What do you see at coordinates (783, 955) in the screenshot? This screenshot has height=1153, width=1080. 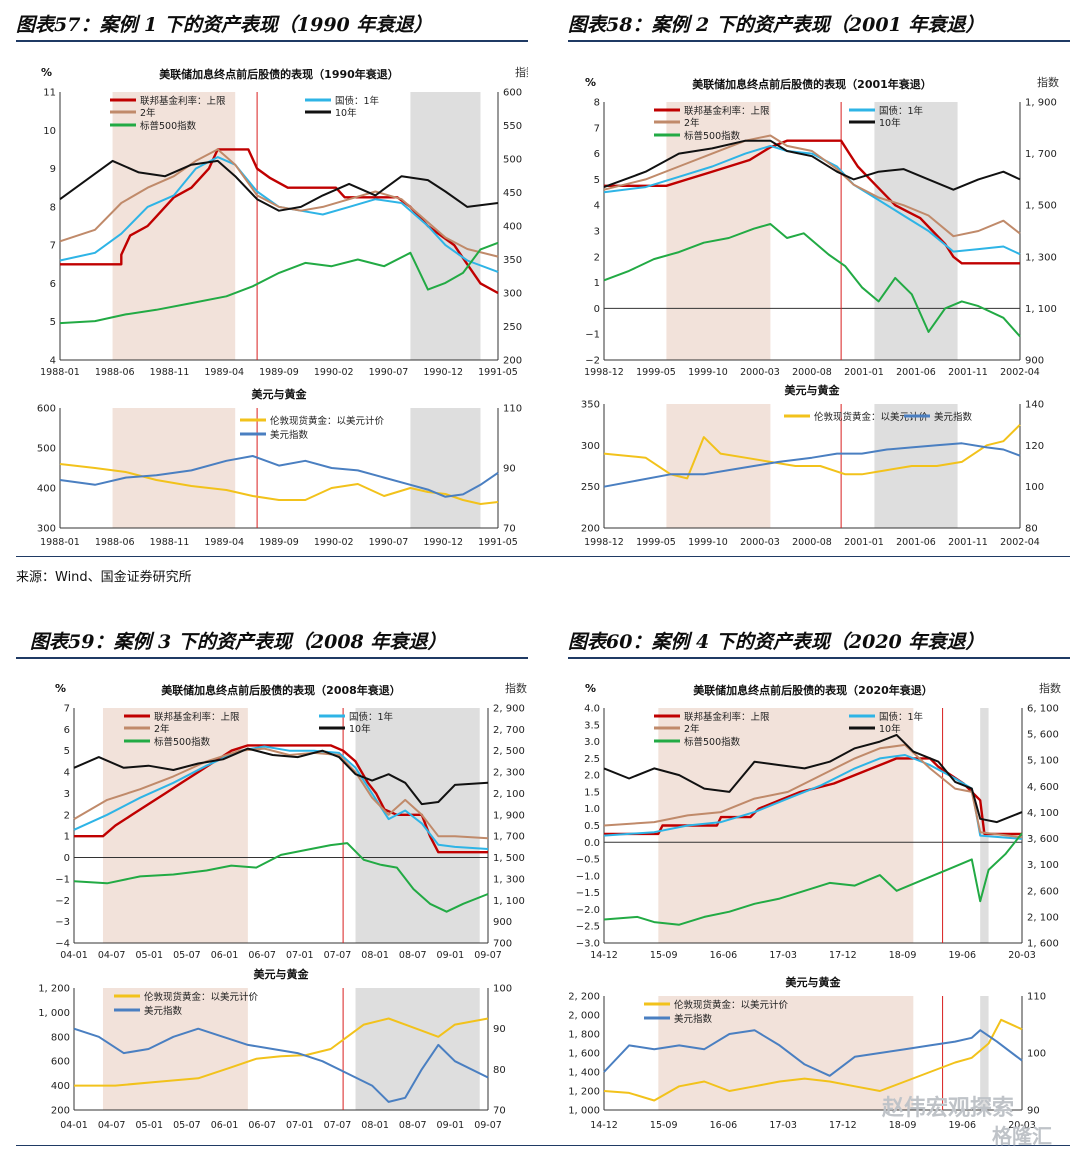 I see `x-tick-label: 17-03` at bounding box center [783, 955].